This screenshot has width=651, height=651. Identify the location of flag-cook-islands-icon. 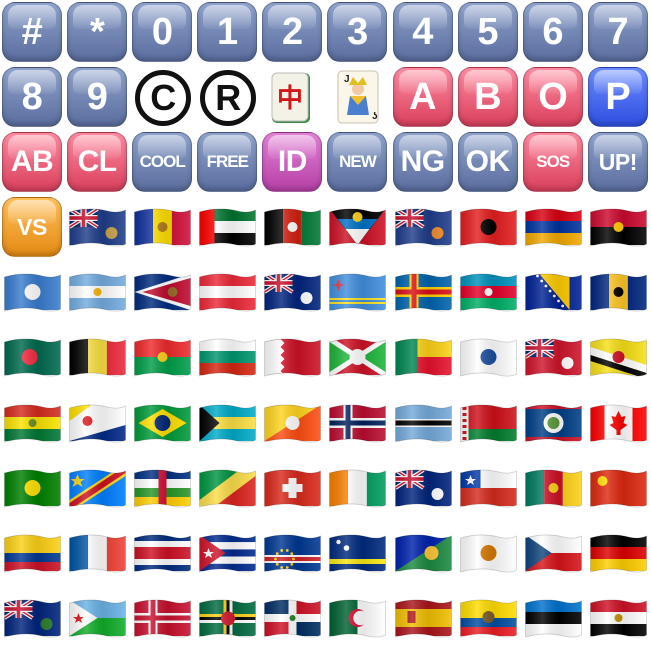
(423, 488).